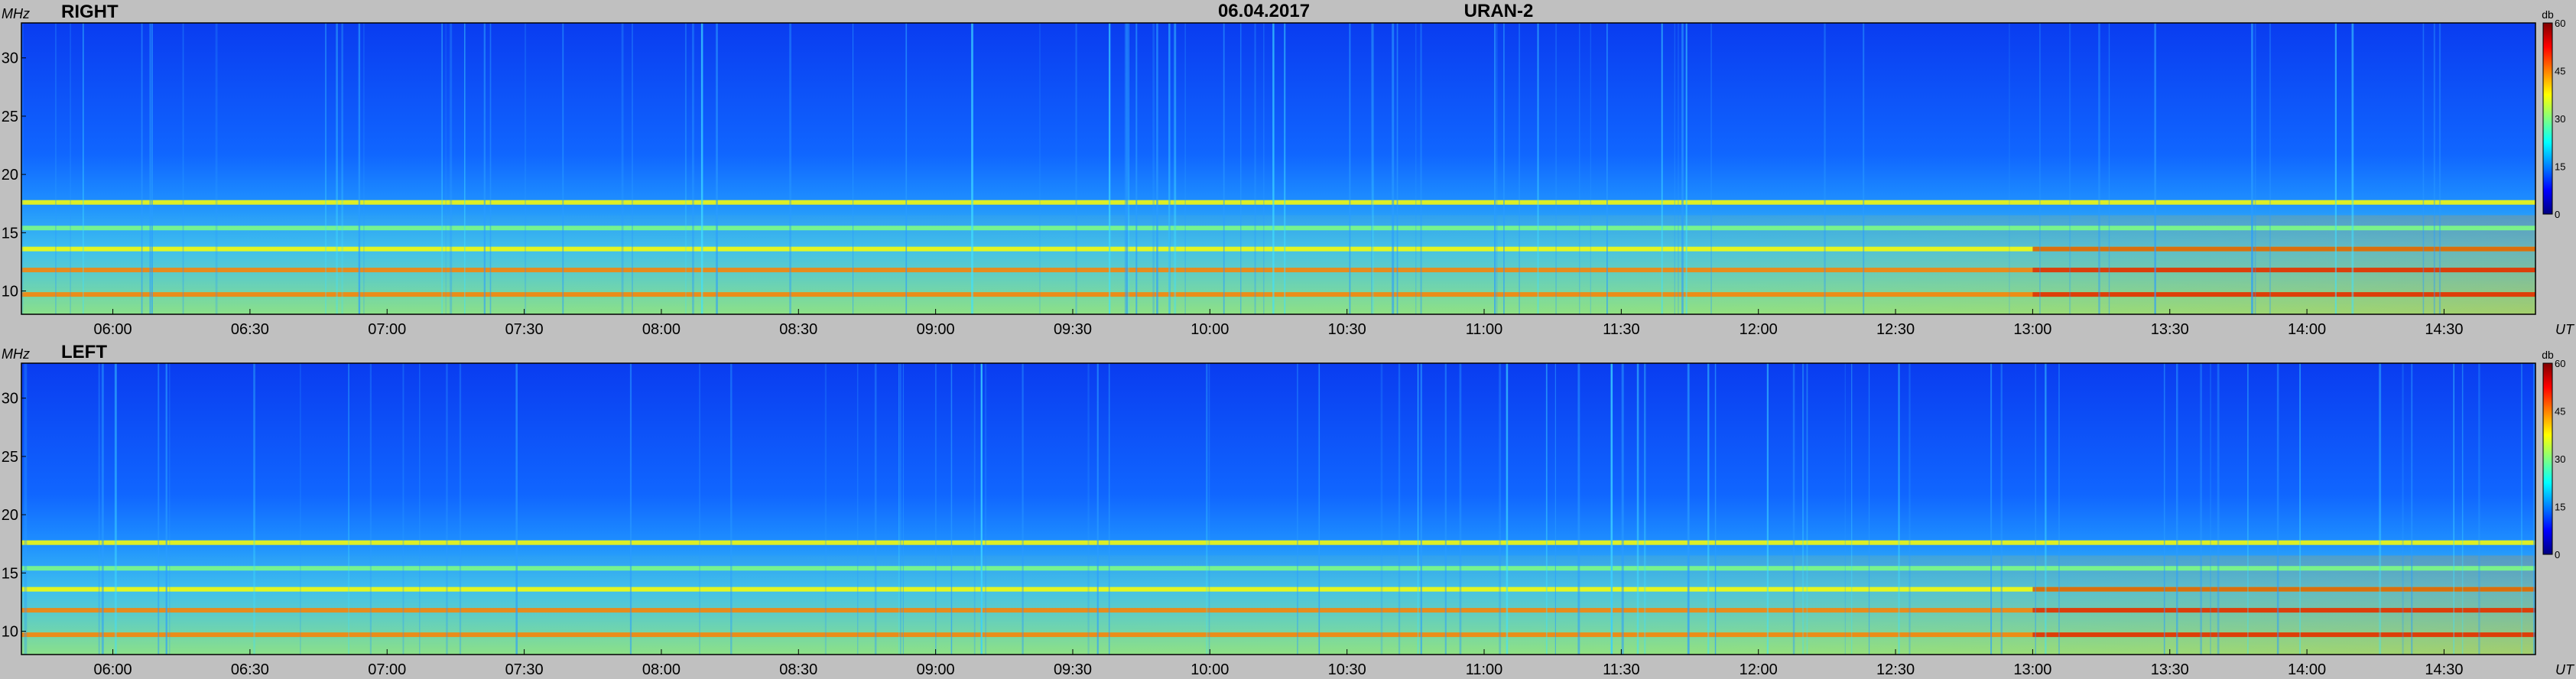 This screenshot has width=2576, height=679. Describe the element at coordinates (1210, 329) in the screenshot. I see `x-tick-label: 10:00` at that location.